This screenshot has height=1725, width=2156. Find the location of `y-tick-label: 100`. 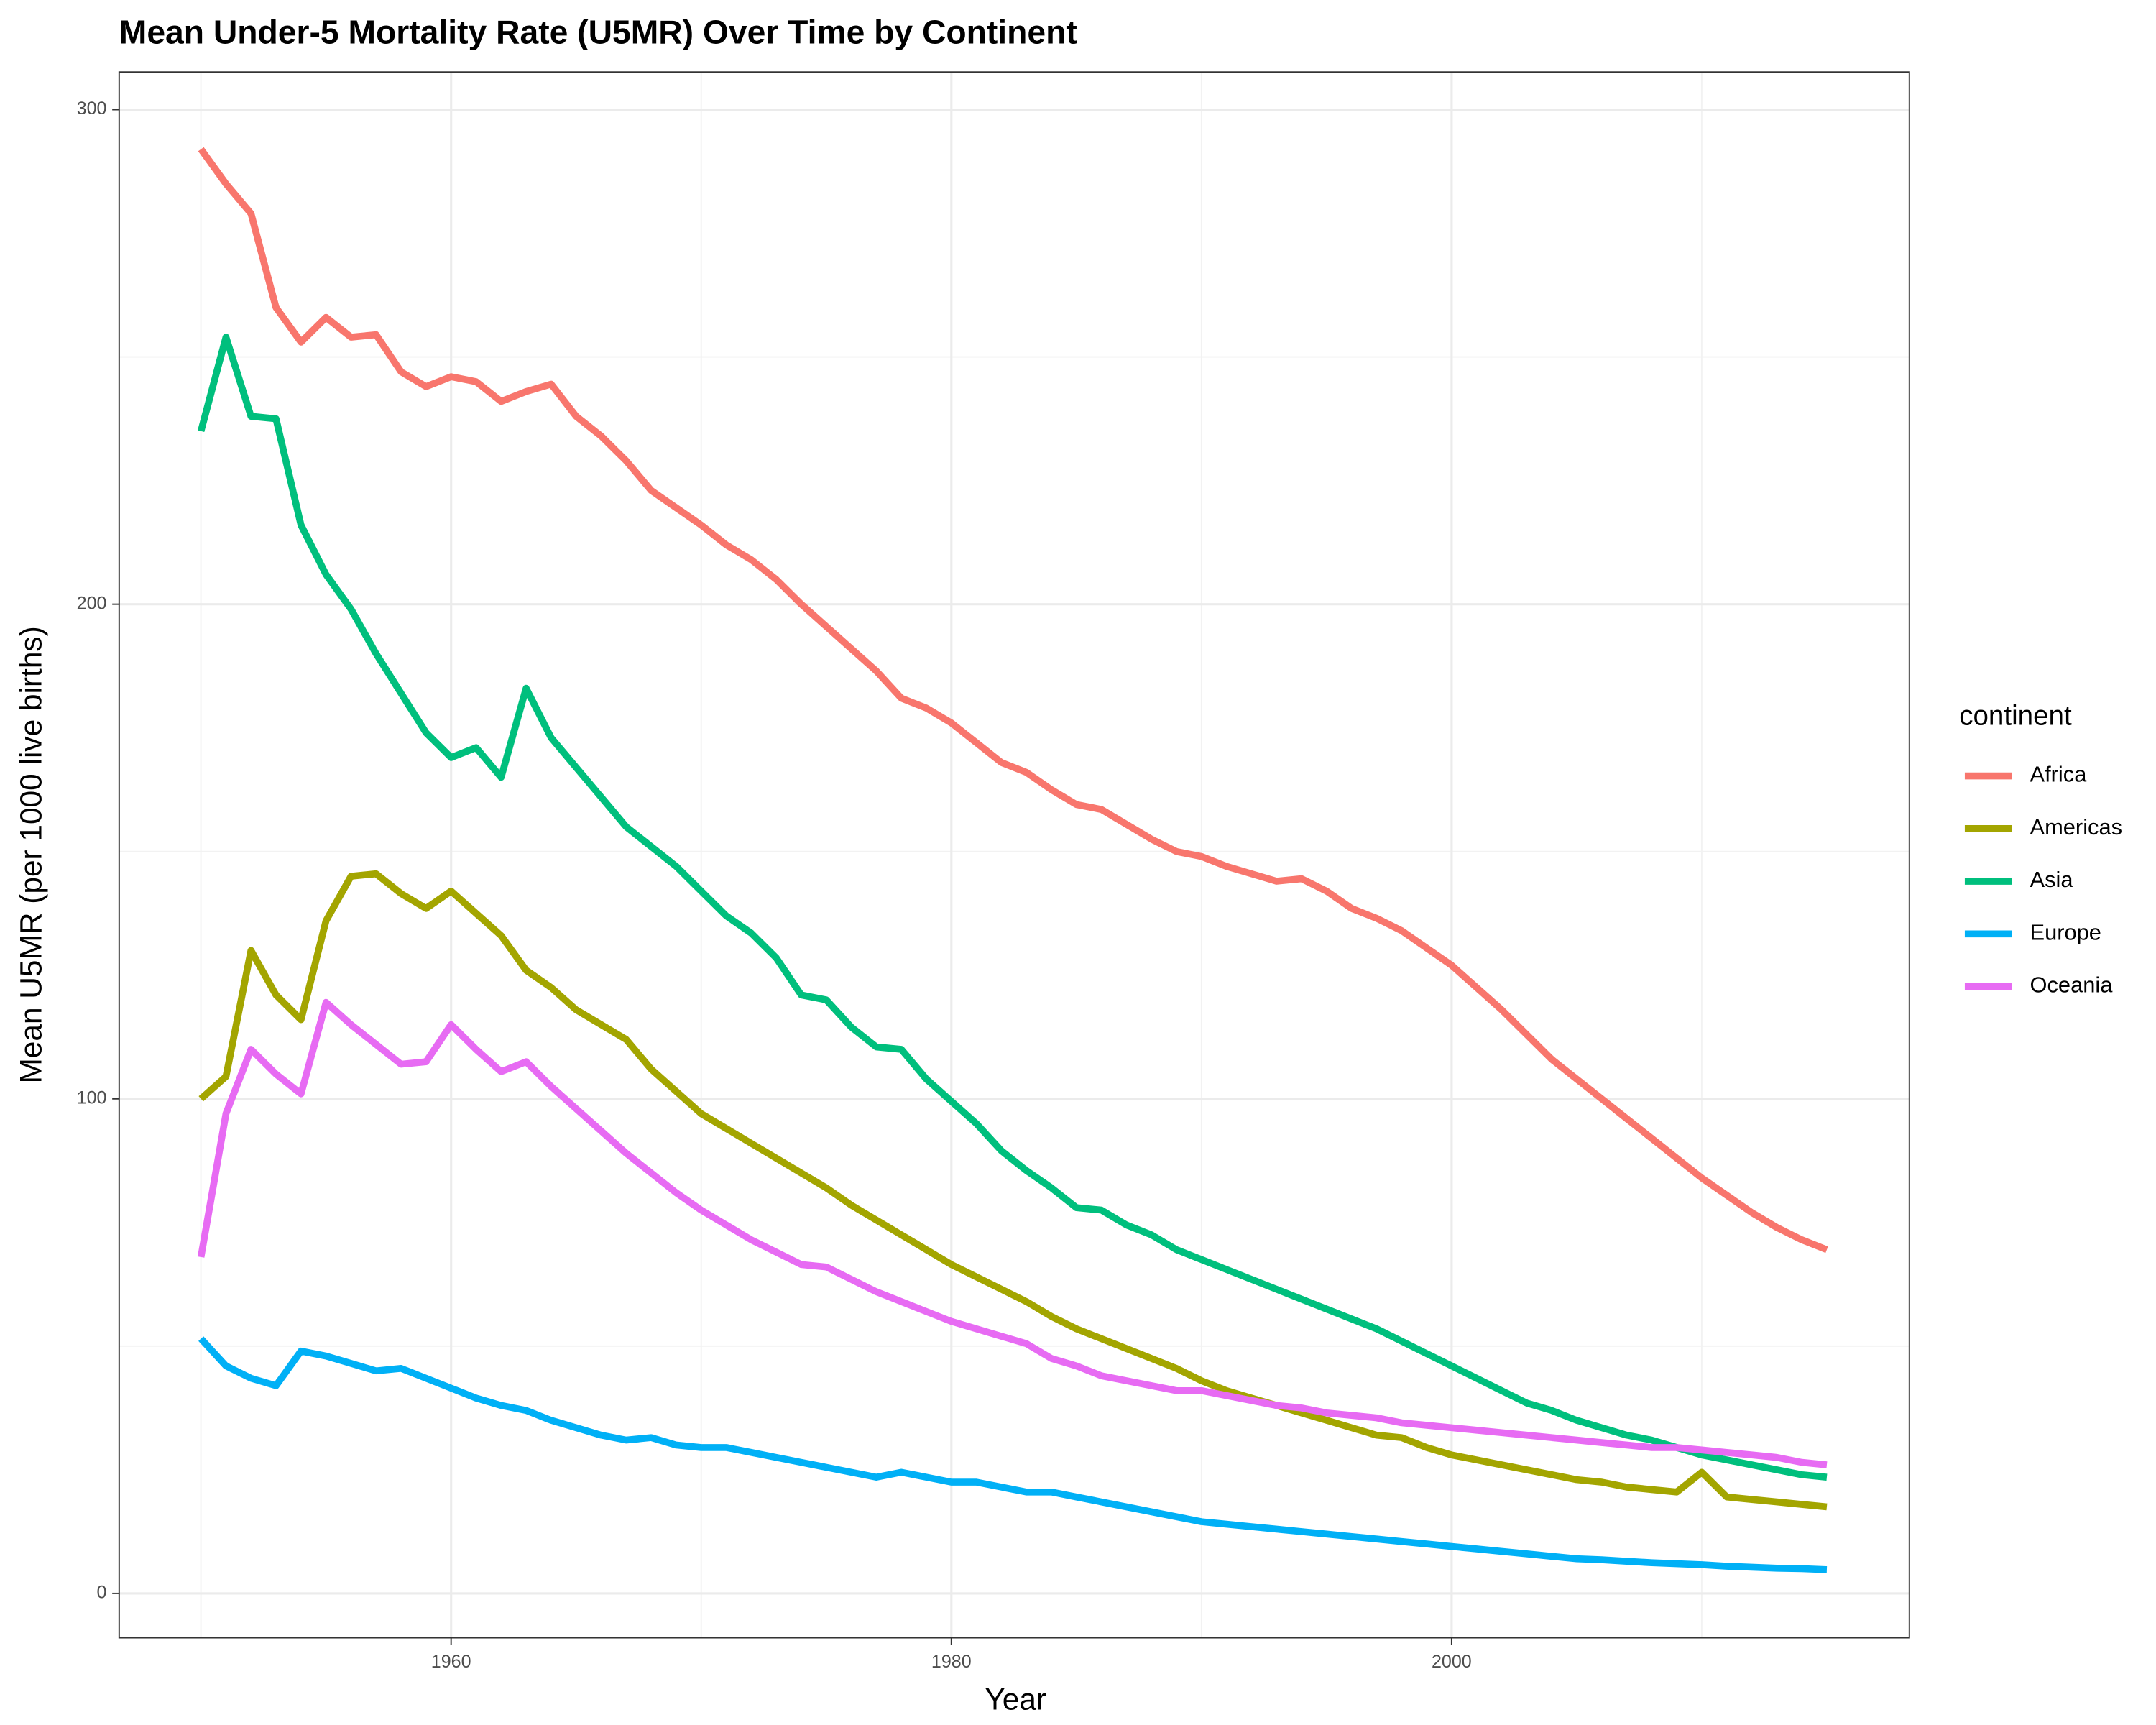

y-tick-label: 100 is located at coordinates (92, 1097).